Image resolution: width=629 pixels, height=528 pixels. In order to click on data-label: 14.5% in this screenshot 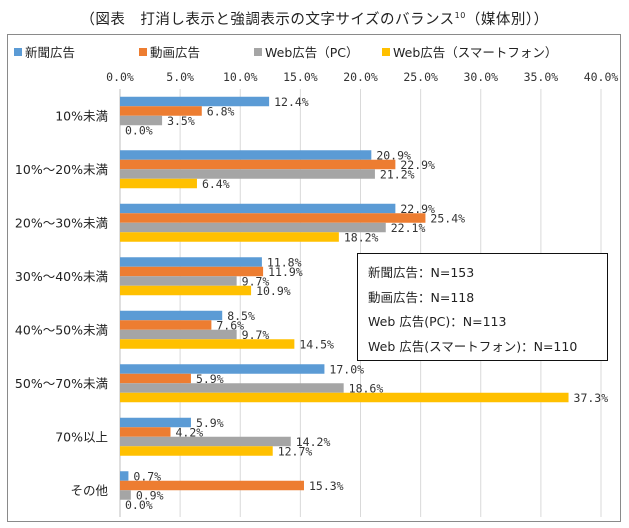, I will do `click(316, 344)`.